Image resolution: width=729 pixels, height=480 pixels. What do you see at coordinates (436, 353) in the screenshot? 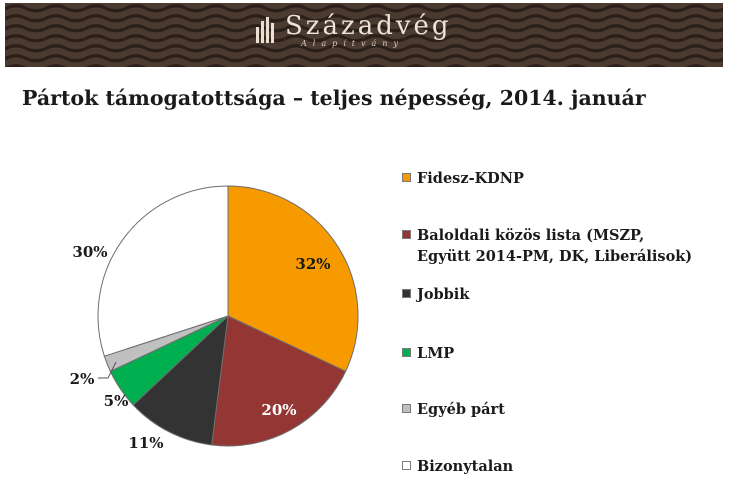
I see `legend-label: LMP` at bounding box center [436, 353].